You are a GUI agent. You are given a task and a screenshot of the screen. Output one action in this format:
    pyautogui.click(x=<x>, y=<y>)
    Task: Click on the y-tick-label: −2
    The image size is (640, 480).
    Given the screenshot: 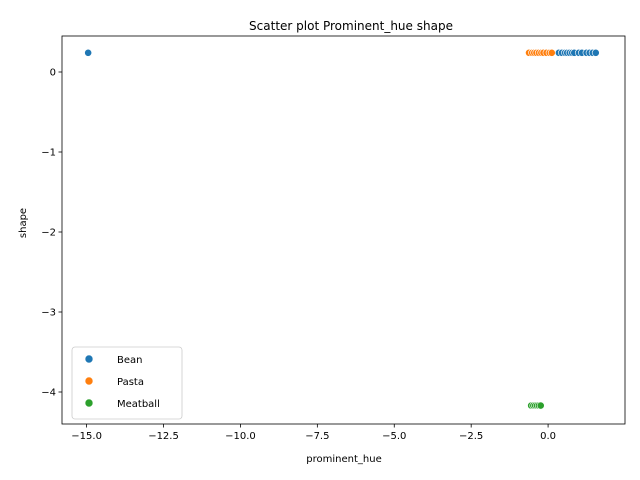 What is the action you would take?
    pyautogui.click(x=48, y=233)
    